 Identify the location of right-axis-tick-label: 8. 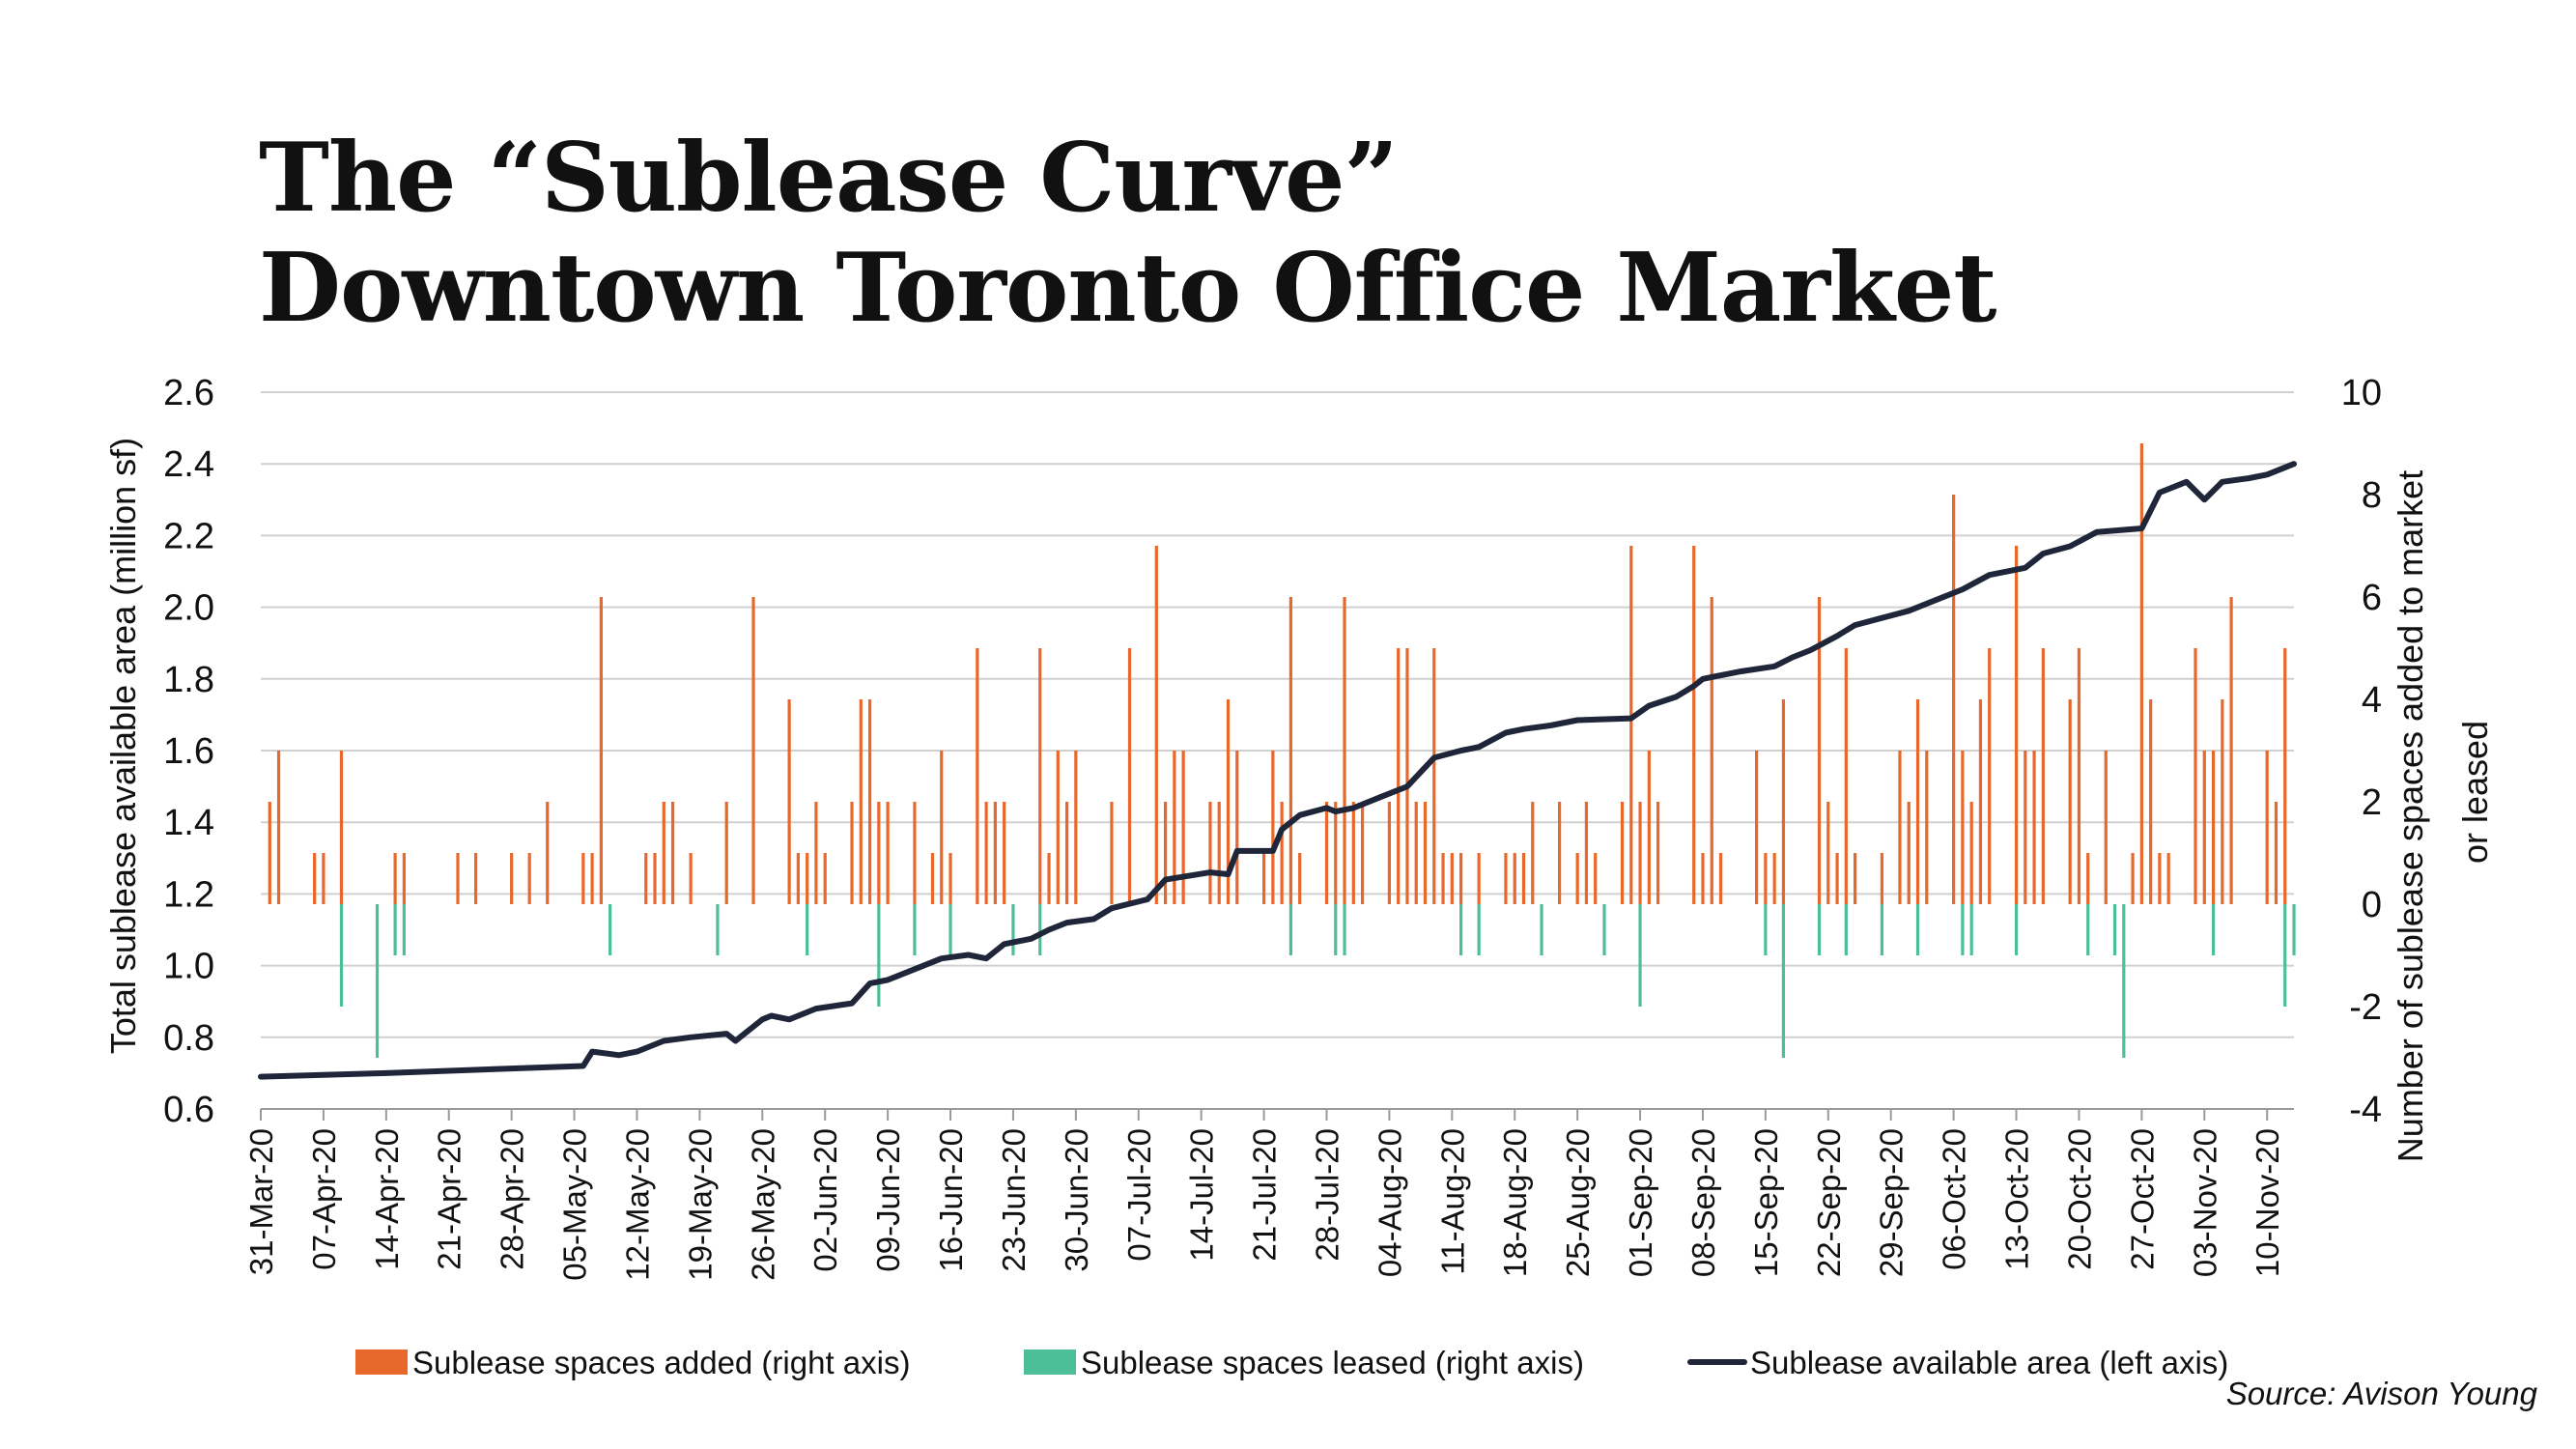
(2372, 495).